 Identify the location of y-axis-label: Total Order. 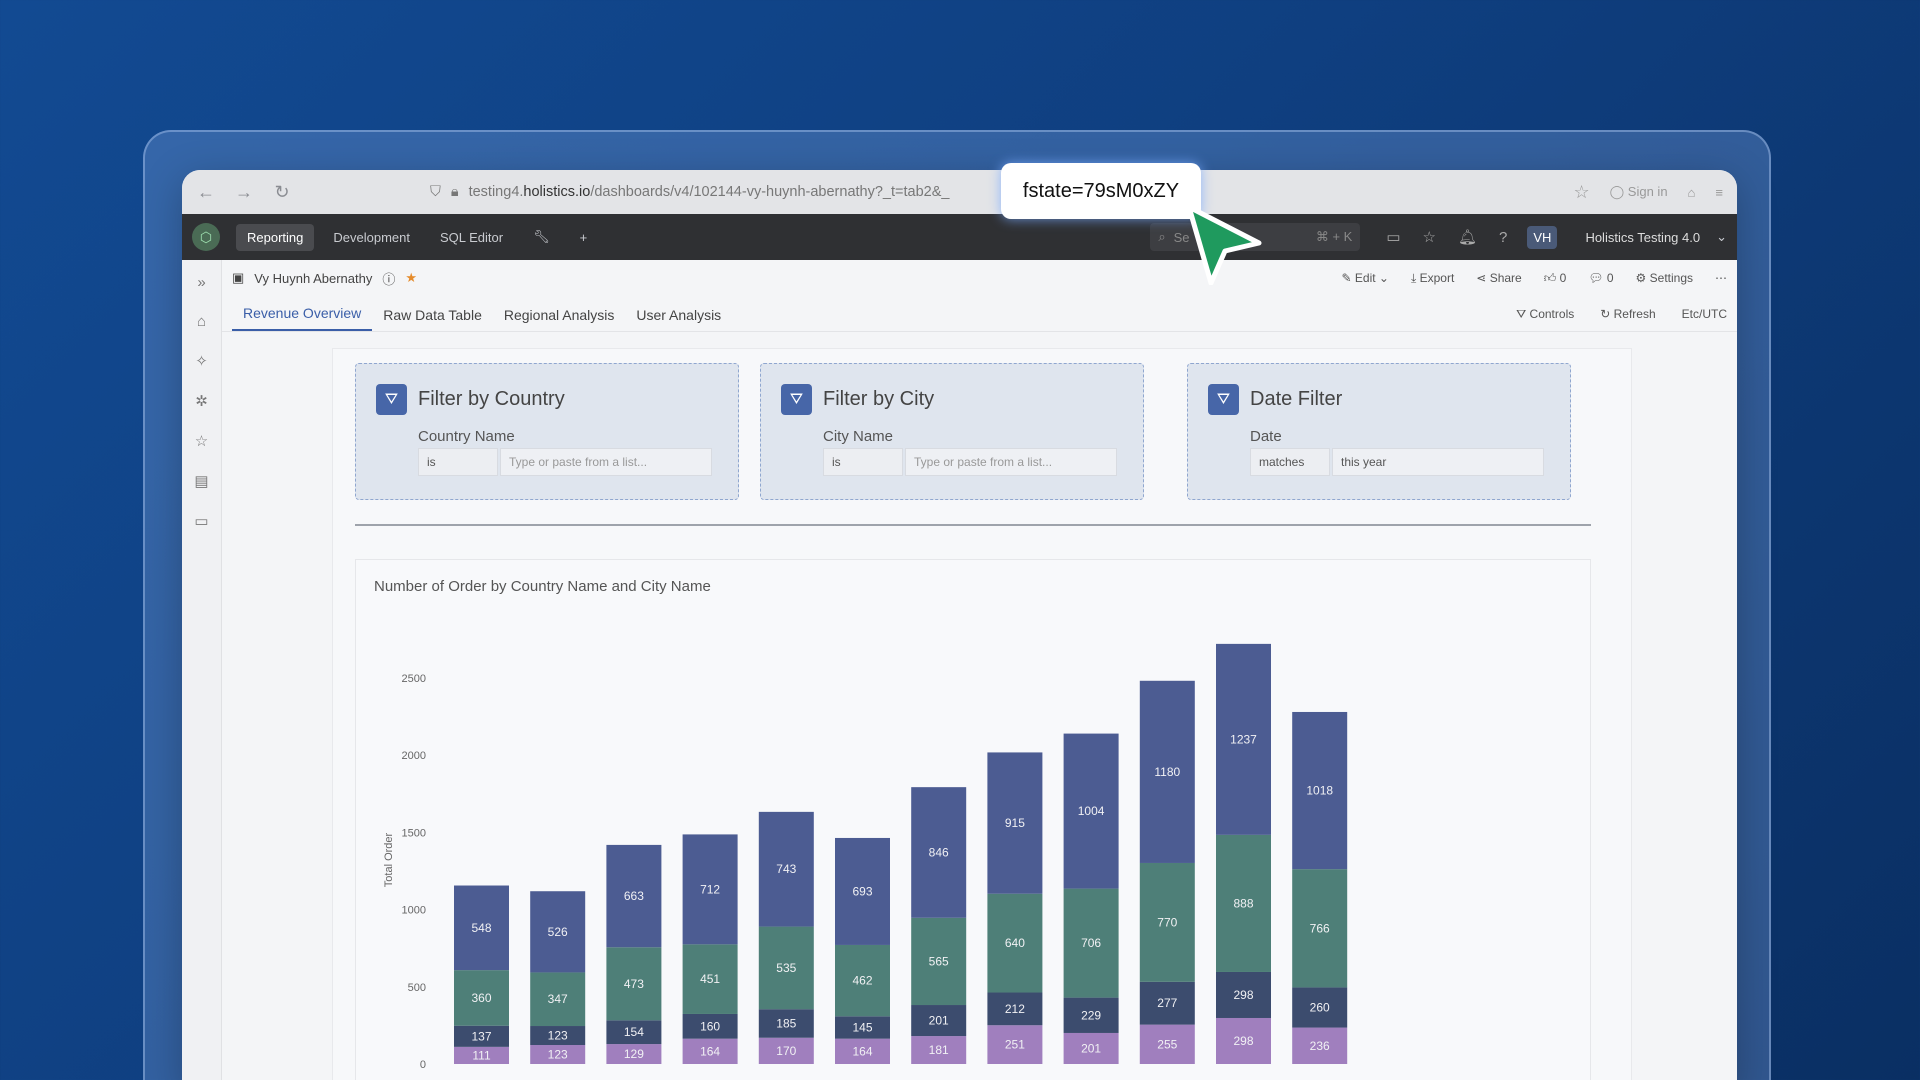
(389, 859).